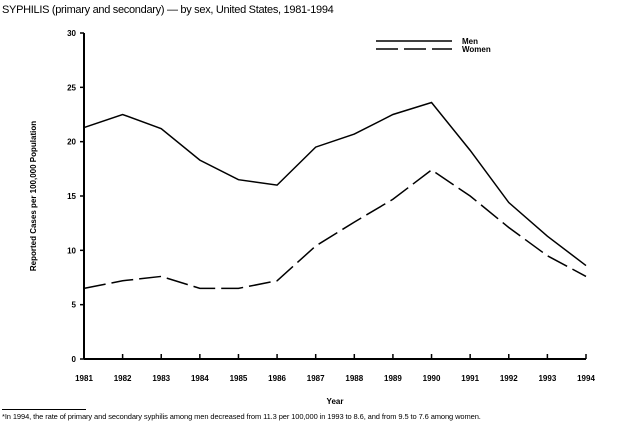 Image resolution: width=625 pixels, height=432 pixels. Describe the element at coordinates (71, 33) in the screenshot. I see `y-tick-label: 30` at that location.